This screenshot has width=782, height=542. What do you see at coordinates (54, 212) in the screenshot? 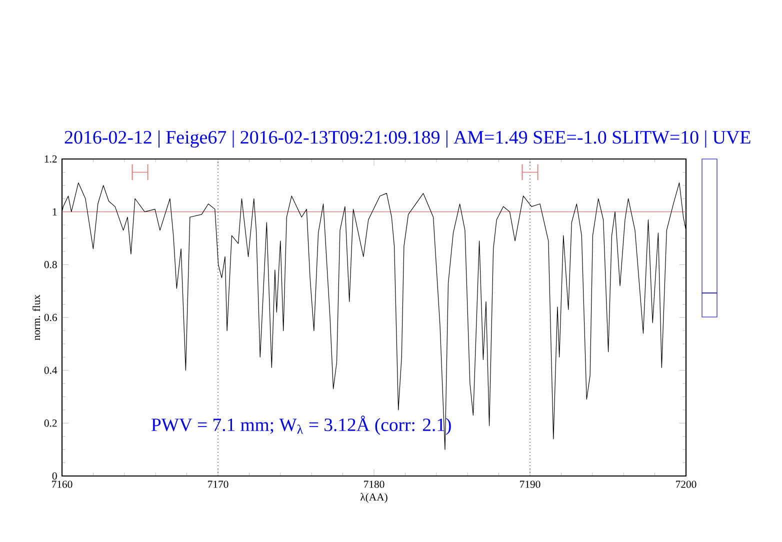
I see `y-tick-label: 1` at bounding box center [54, 212].